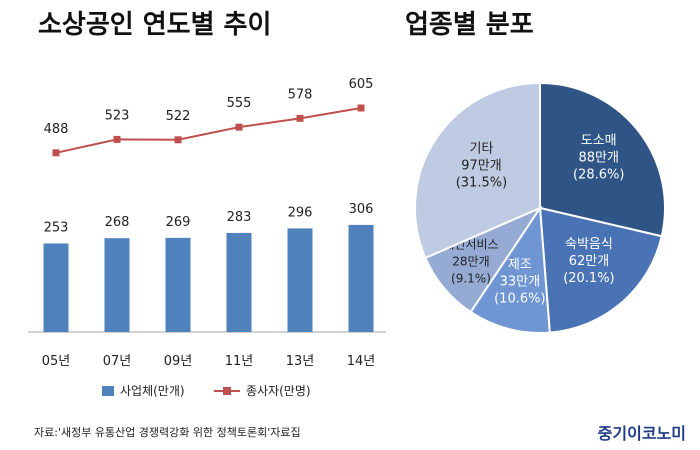  Describe the element at coordinates (300, 361) in the screenshot. I see `x-tick-label: 13년` at that location.